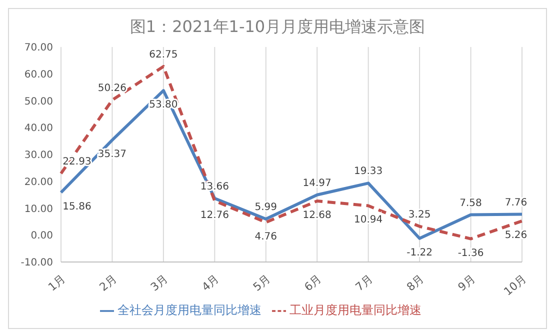 The width and height of the screenshot is (553, 335). Describe the element at coordinates (471, 203) in the screenshot. I see `data-label: 7.58` at that location.